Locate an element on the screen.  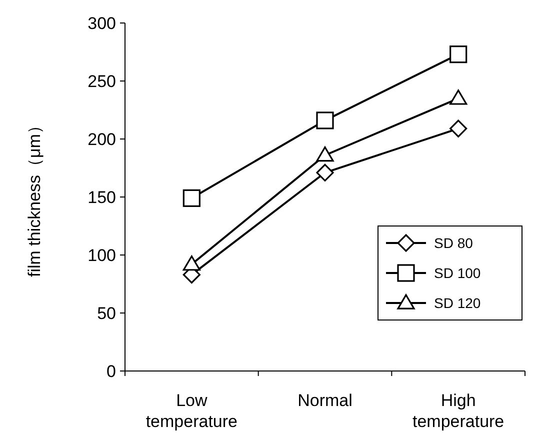
y-tick-label: 100 is located at coordinates (102, 255).